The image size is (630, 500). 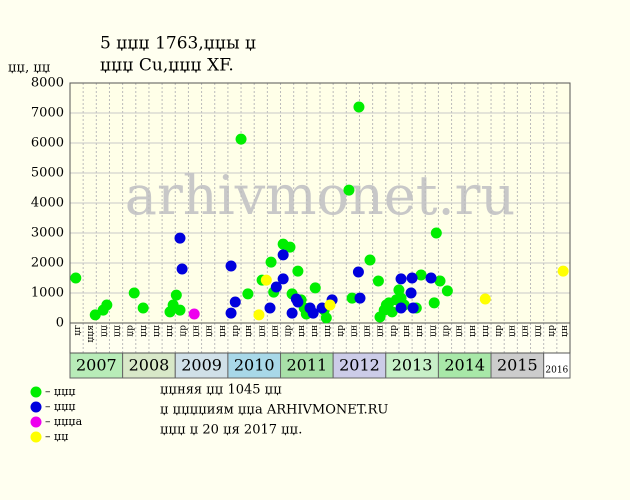 I want to click on year-label: 2015, so click(x=517, y=365).